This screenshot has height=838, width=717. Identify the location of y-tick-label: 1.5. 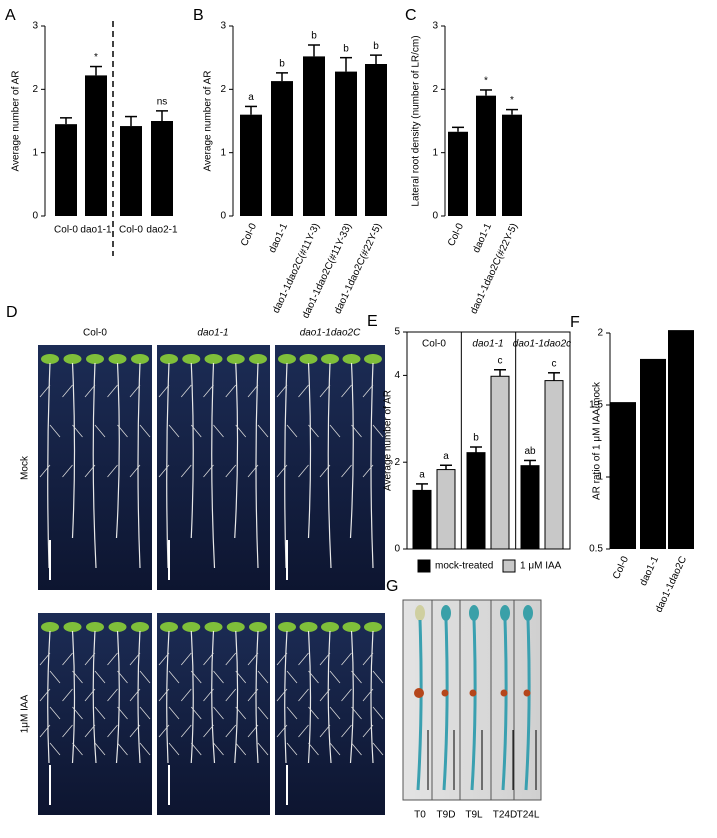
(596, 405).